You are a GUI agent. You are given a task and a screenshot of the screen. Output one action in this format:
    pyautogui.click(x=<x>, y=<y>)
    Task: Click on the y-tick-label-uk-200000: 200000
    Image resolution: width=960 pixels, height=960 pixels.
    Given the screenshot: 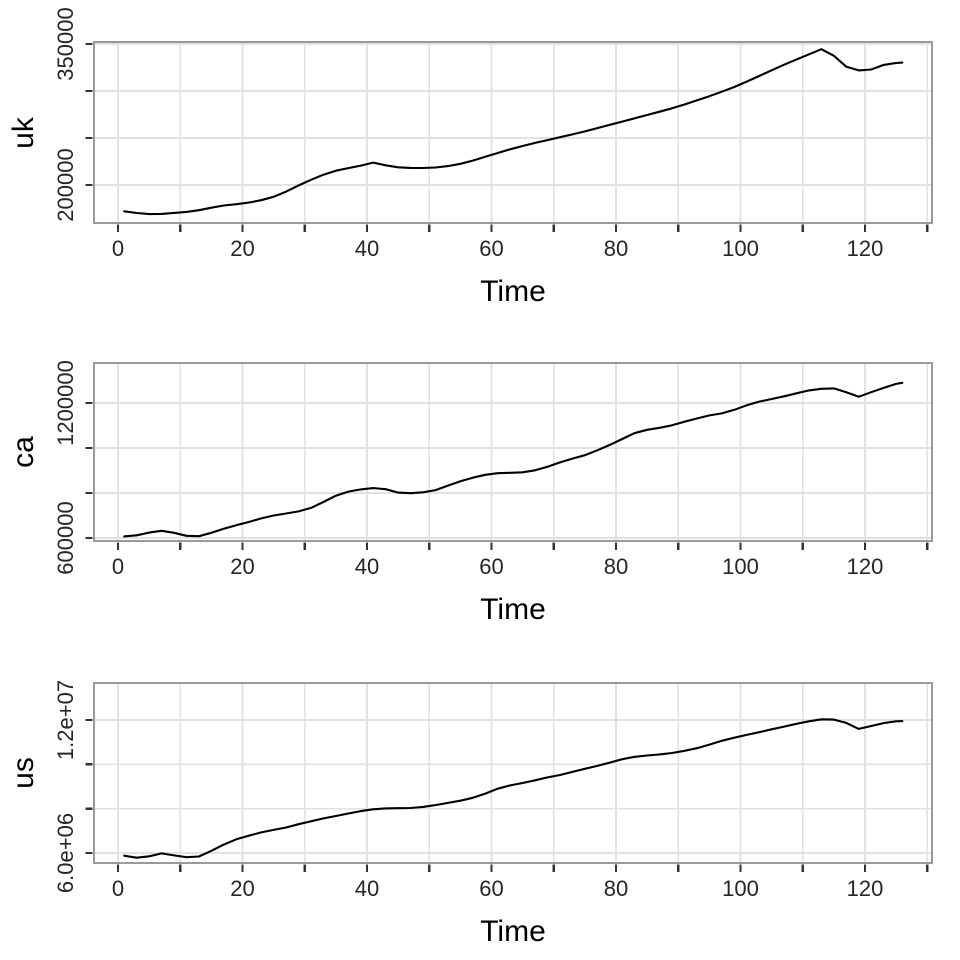 What is the action you would take?
    pyautogui.click(x=65, y=185)
    